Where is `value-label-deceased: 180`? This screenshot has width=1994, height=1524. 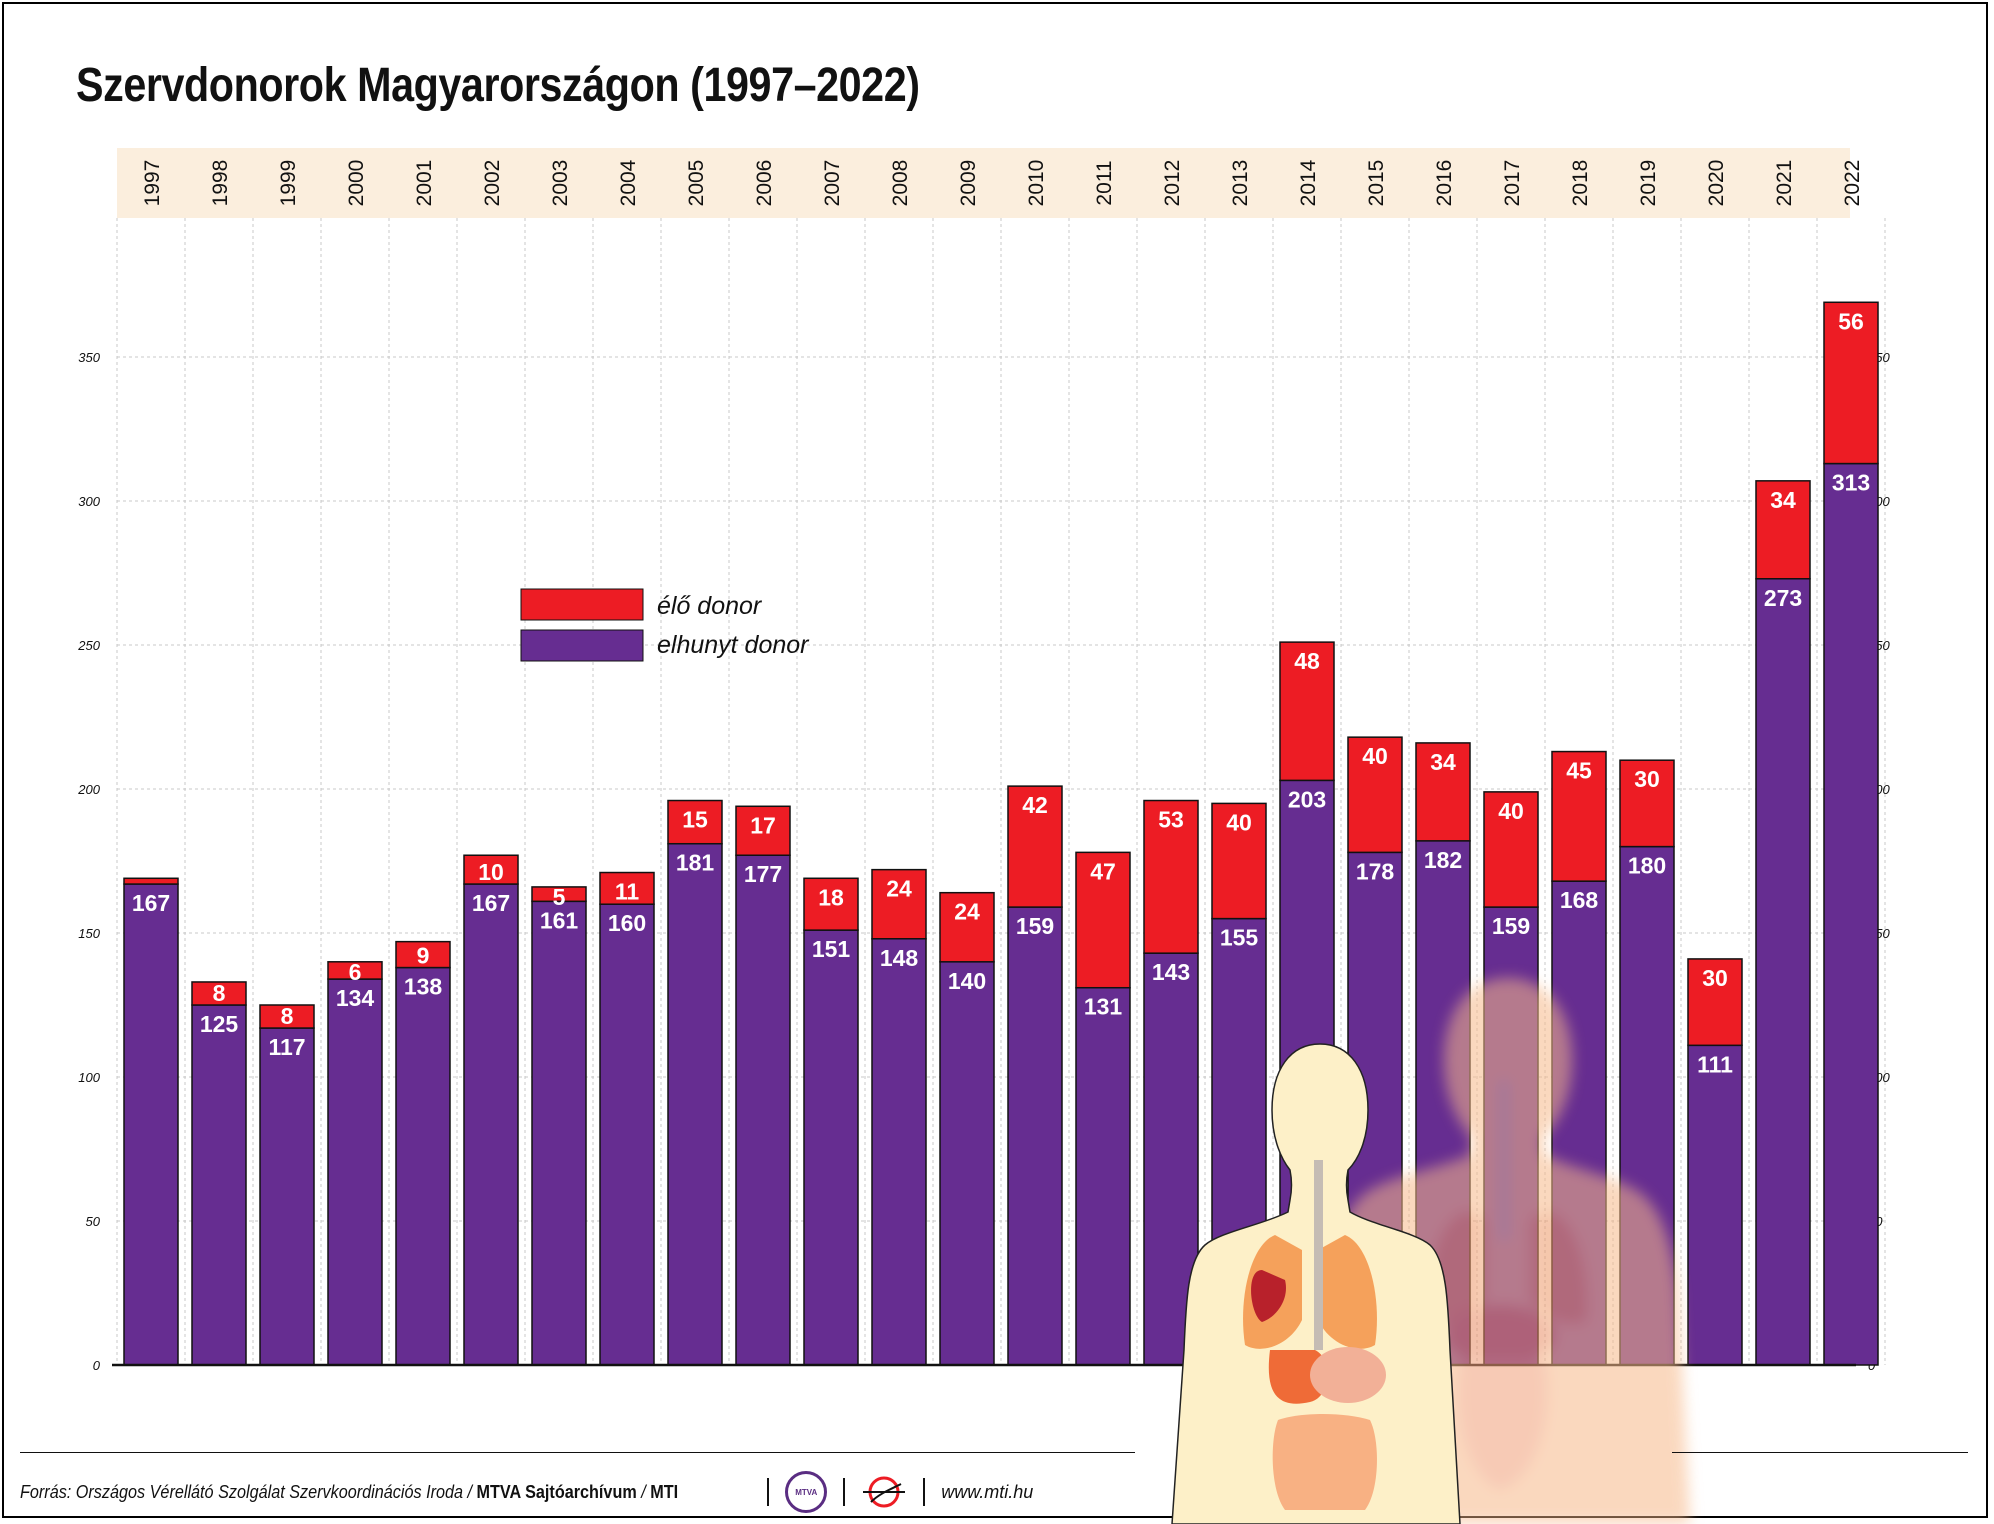 value-label-deceased: 180 is located at coordinates (1647, 866).